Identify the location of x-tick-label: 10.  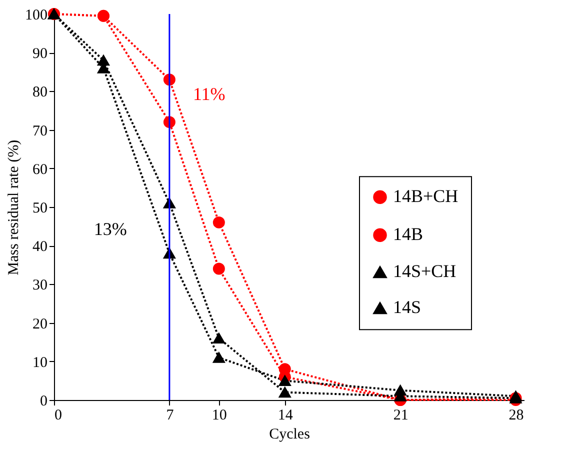
(219, 416).